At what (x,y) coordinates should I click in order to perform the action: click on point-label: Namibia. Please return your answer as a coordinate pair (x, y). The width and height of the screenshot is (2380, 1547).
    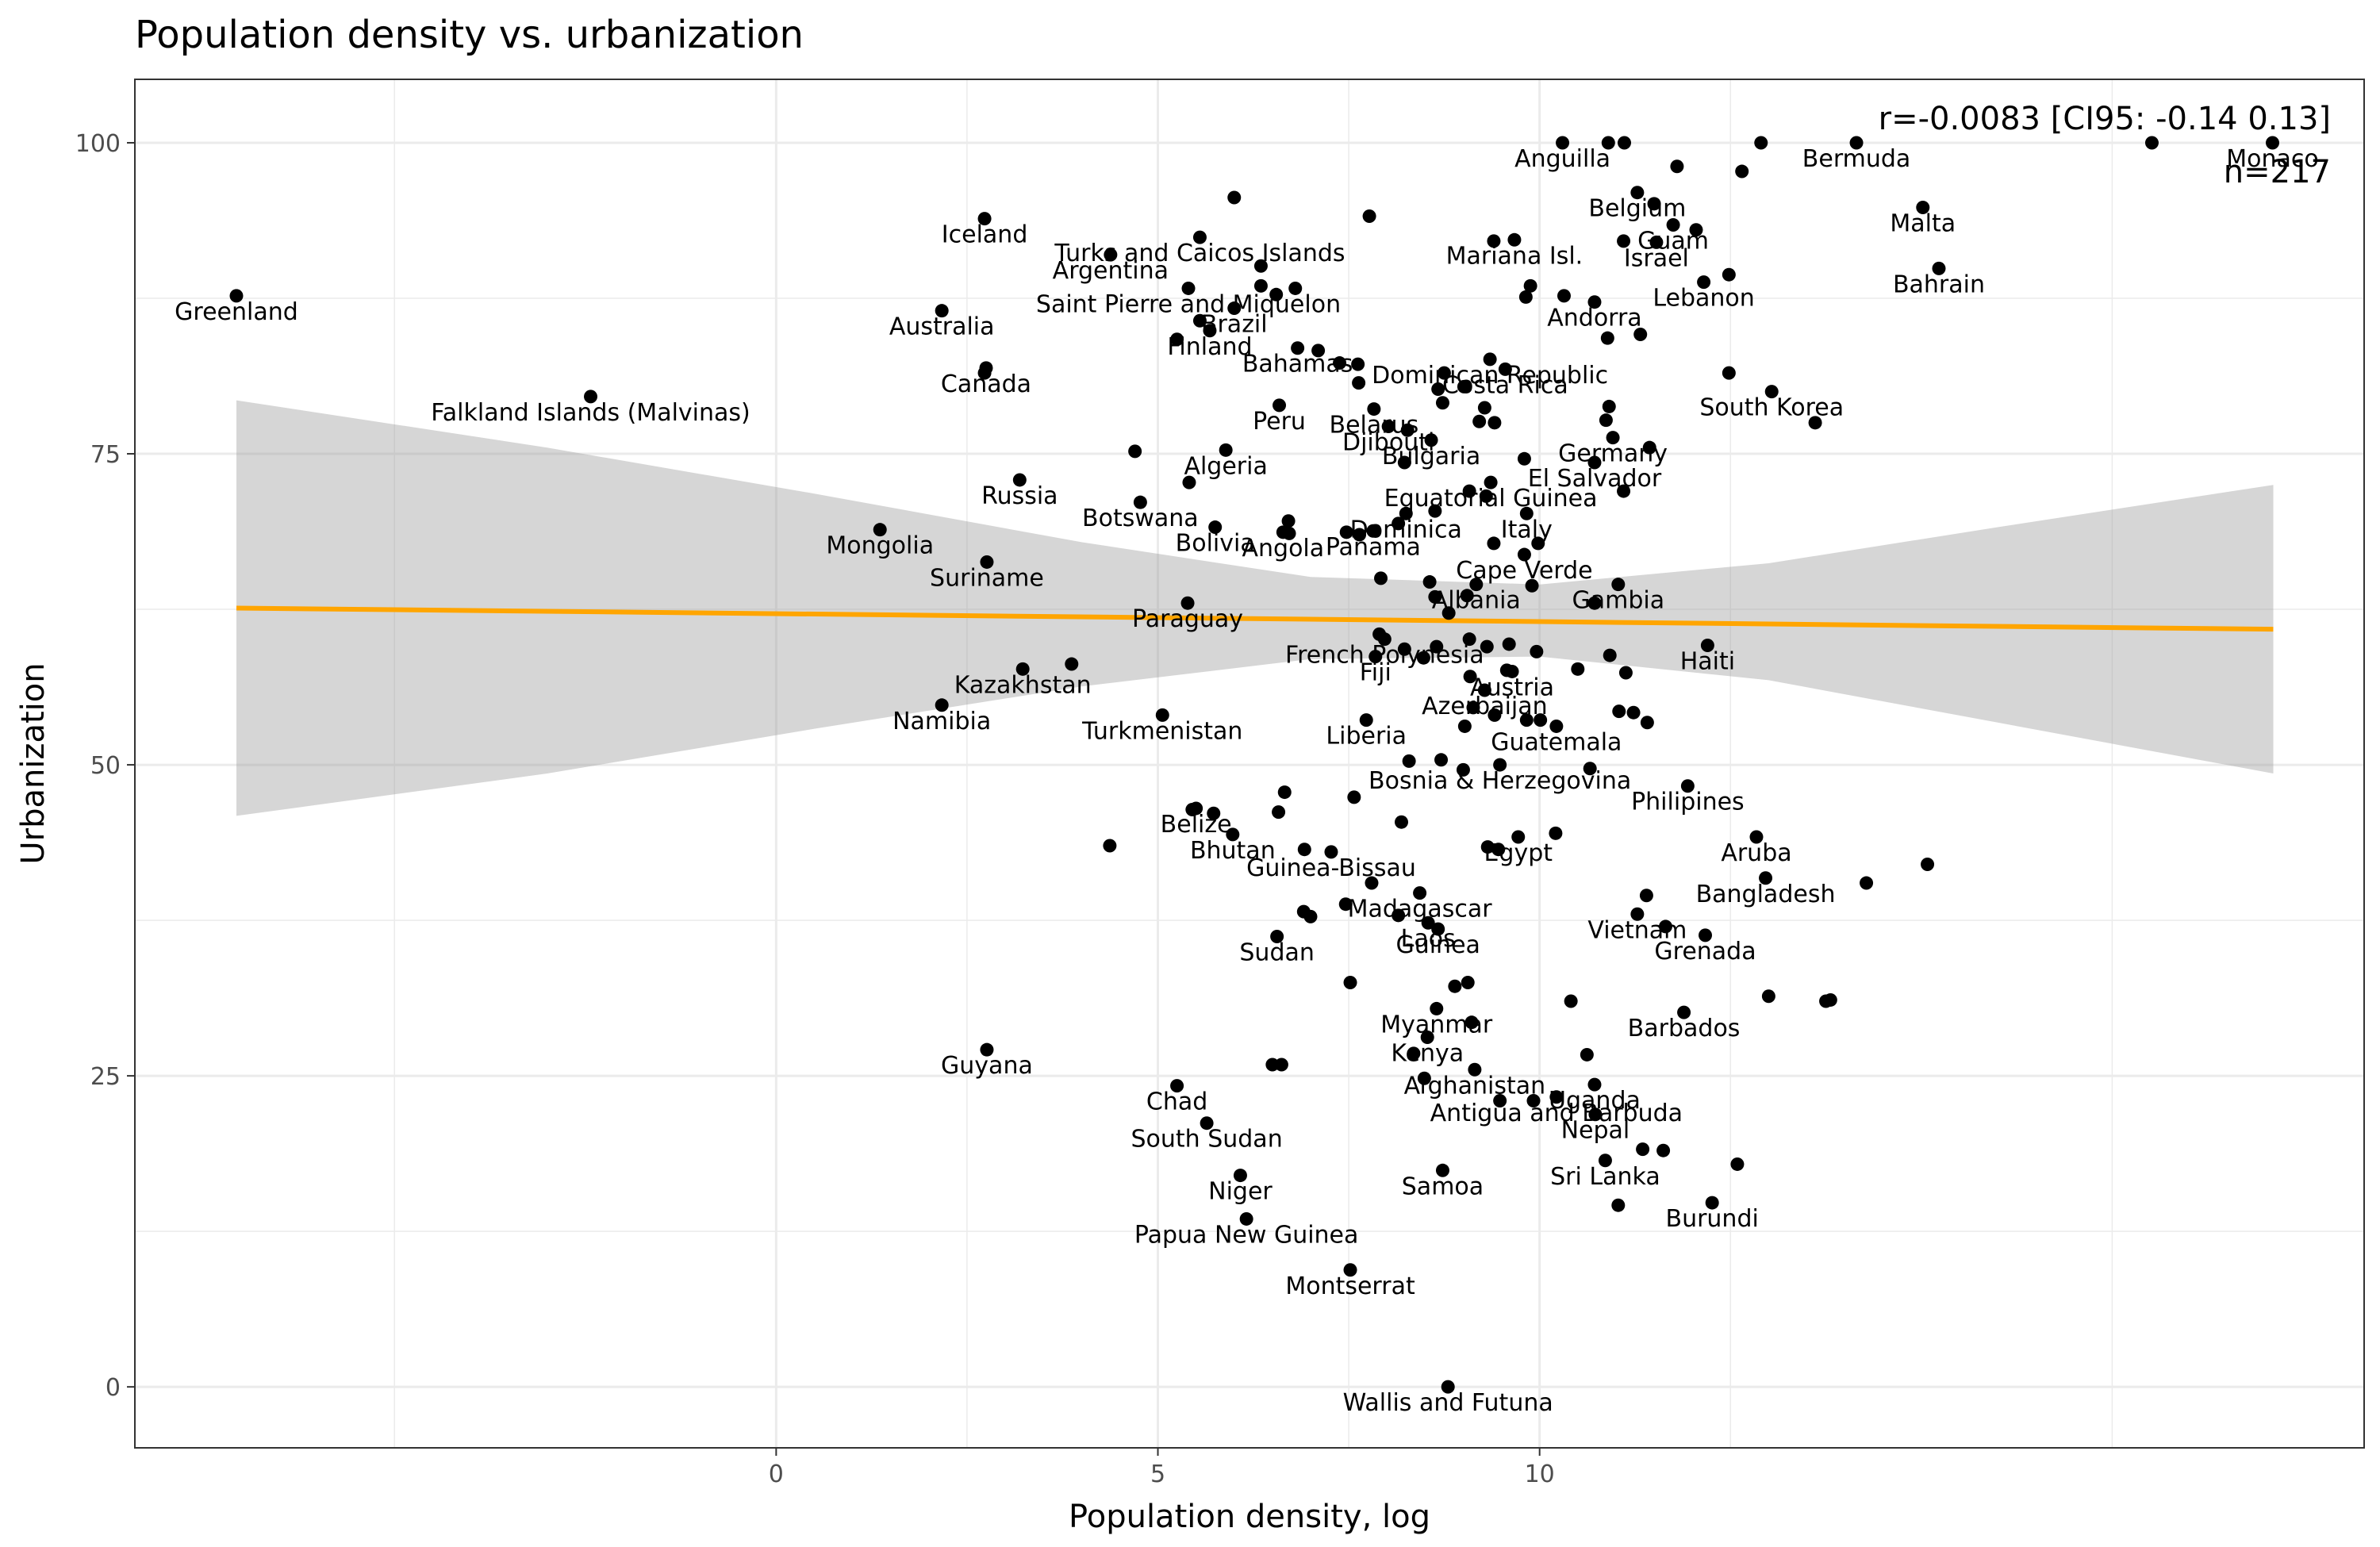
    Looking at the image, I should click on (941, 721).